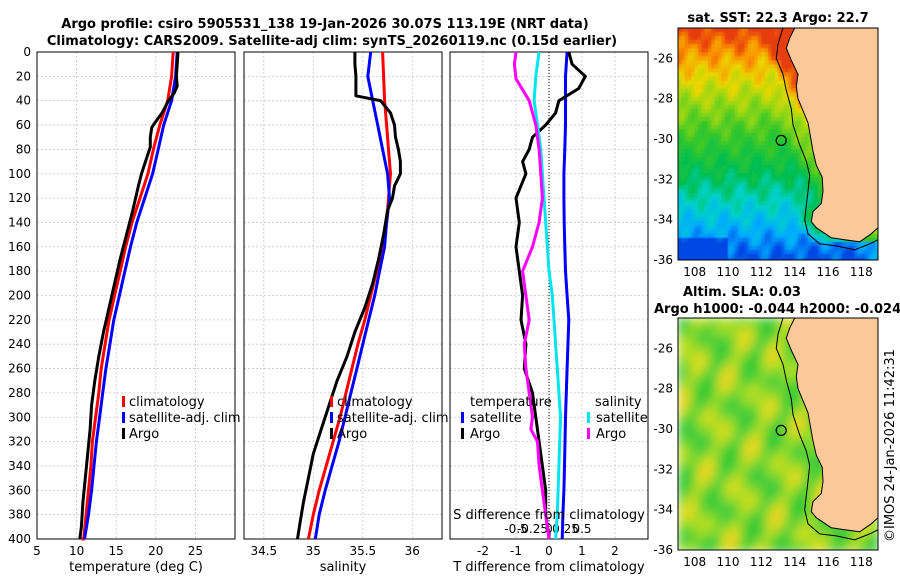 The height and width of the screenshot is (580, 900). What do you see at coordinates (781, 140) in the screenshot?
I see `sst-argo-position-marker` at bounding box center [781, 140].